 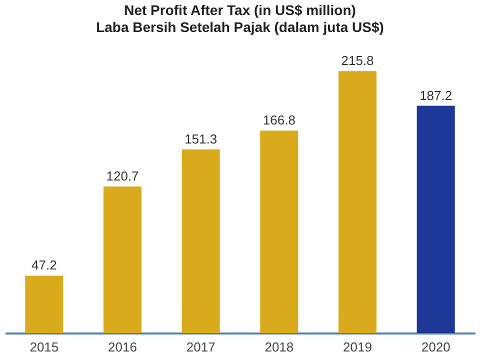 I want to click on x-tick-label: 2018, so click(x=279, y=347).